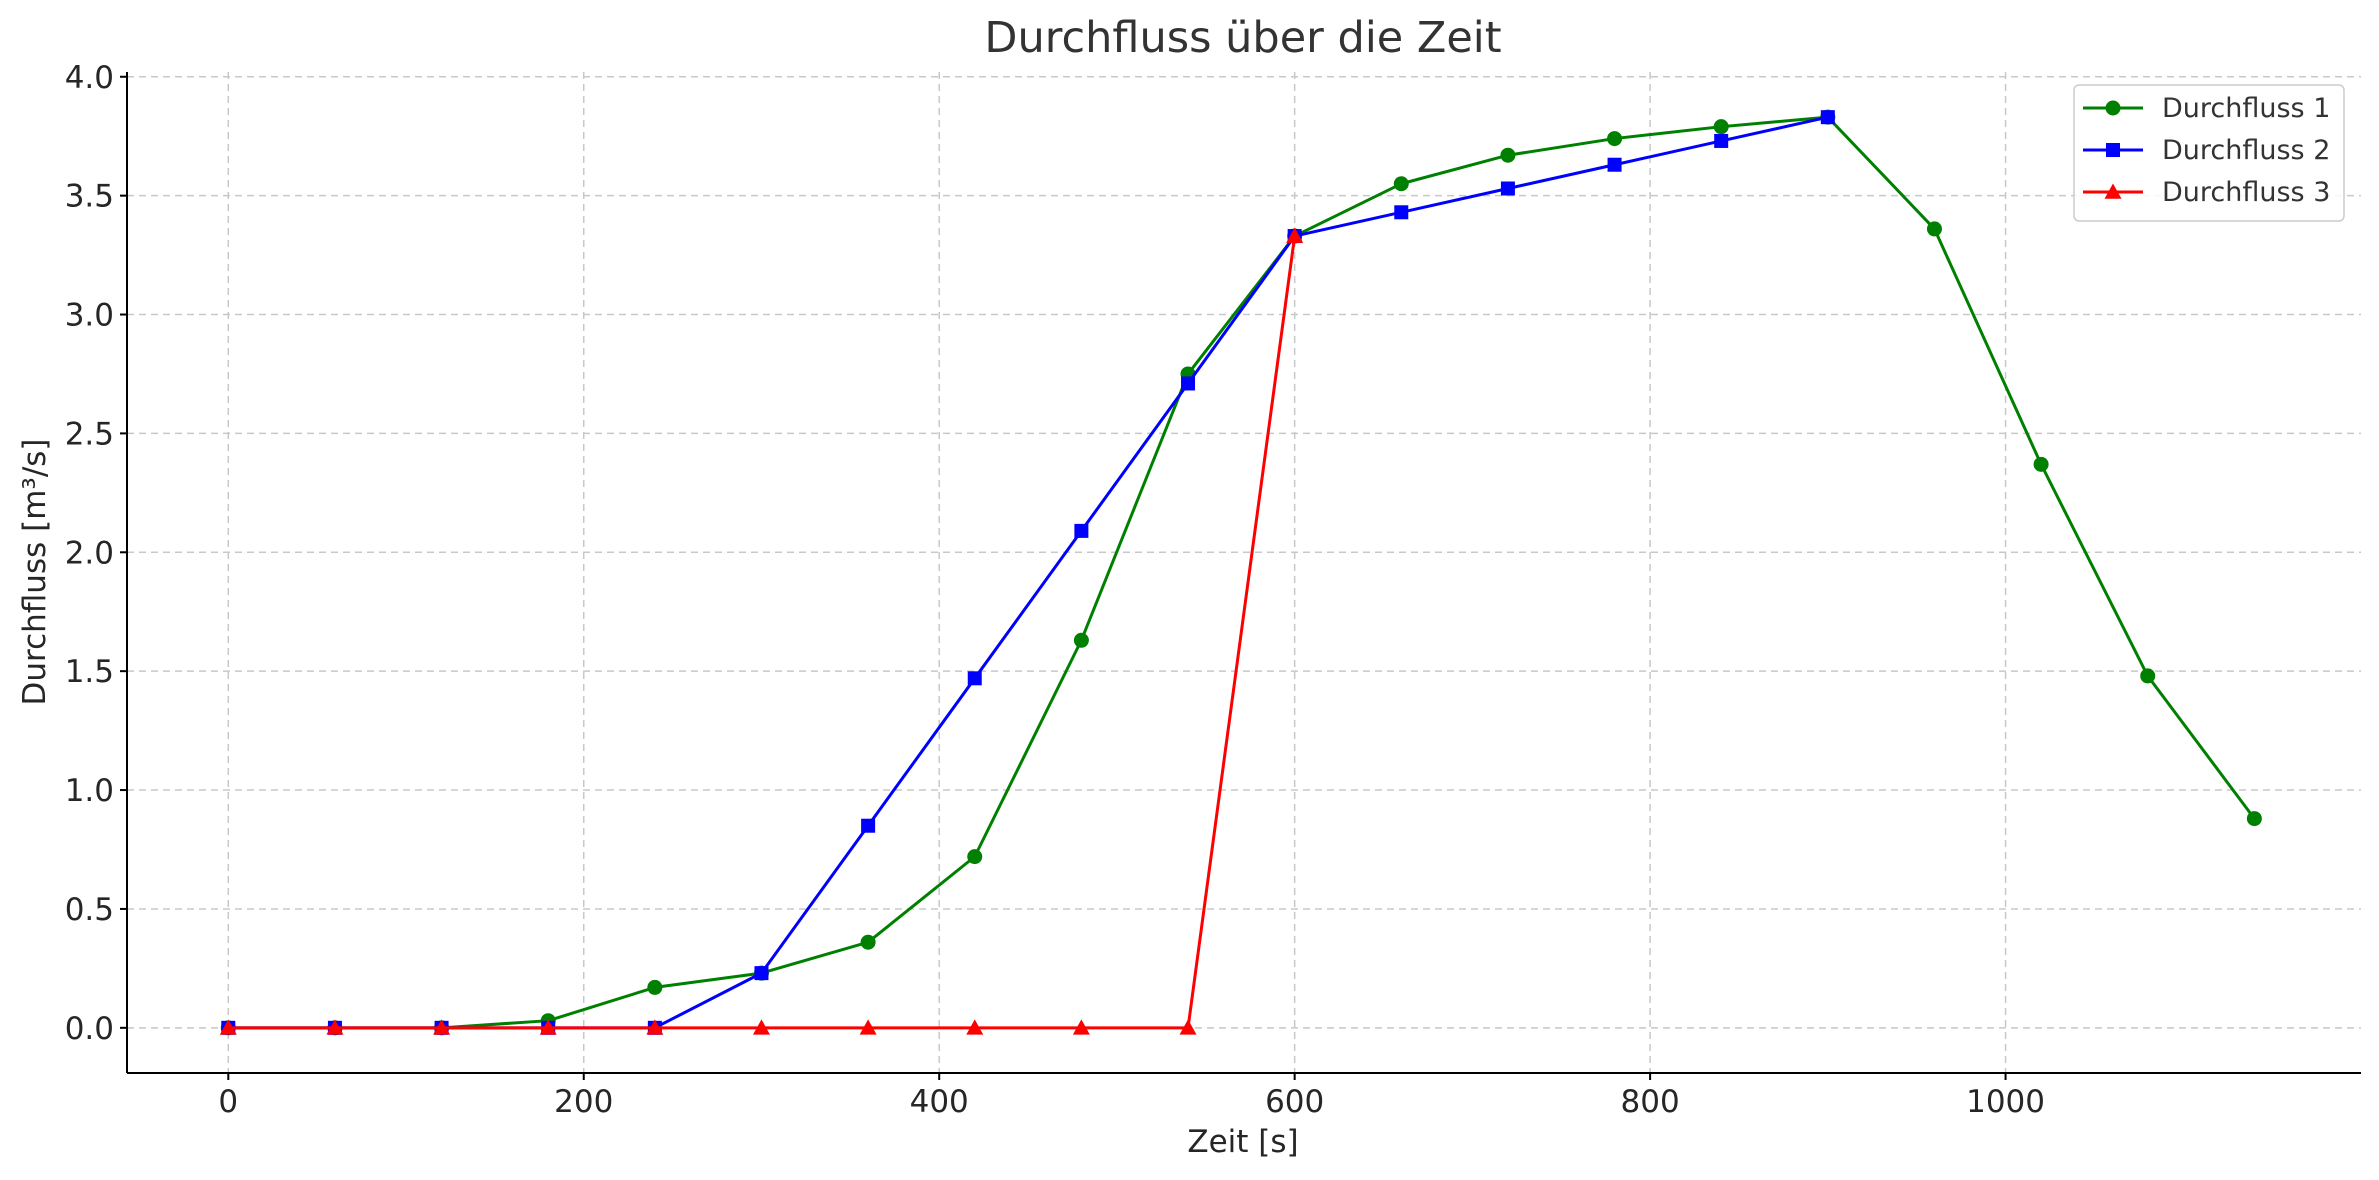 This screenshot has height=1180, width=2379. I want to click on y-tick-label: 1.0, so click(89, 791).